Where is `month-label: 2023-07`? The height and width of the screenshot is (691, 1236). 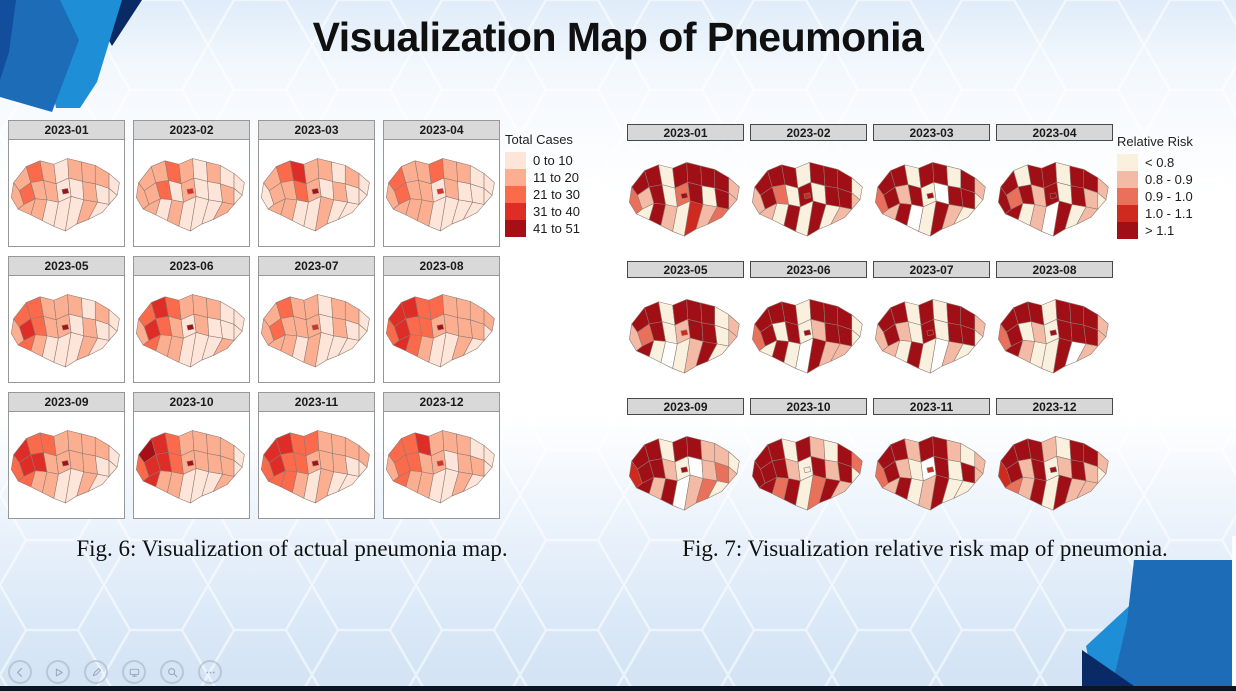 month-label: 2023-07 is located at coordinates (316, 266).